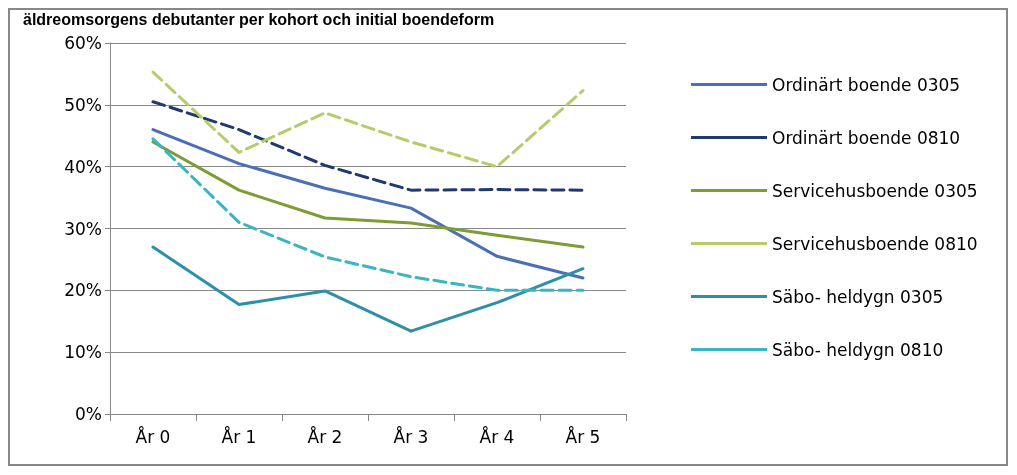 The image size is (1017, 475). What do you see at coordinates (153, 436) in the screenshot?
I see `x-tick-label: År 0` at bounding box center [153, 436].